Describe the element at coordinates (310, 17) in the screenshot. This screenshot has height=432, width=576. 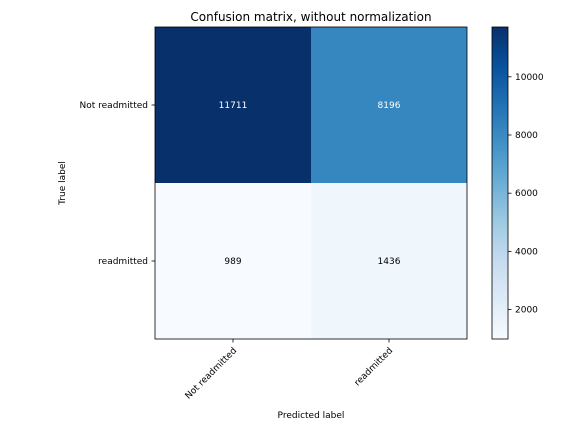
I see `chart-title: Confusion matrix, without normalization` at that location.